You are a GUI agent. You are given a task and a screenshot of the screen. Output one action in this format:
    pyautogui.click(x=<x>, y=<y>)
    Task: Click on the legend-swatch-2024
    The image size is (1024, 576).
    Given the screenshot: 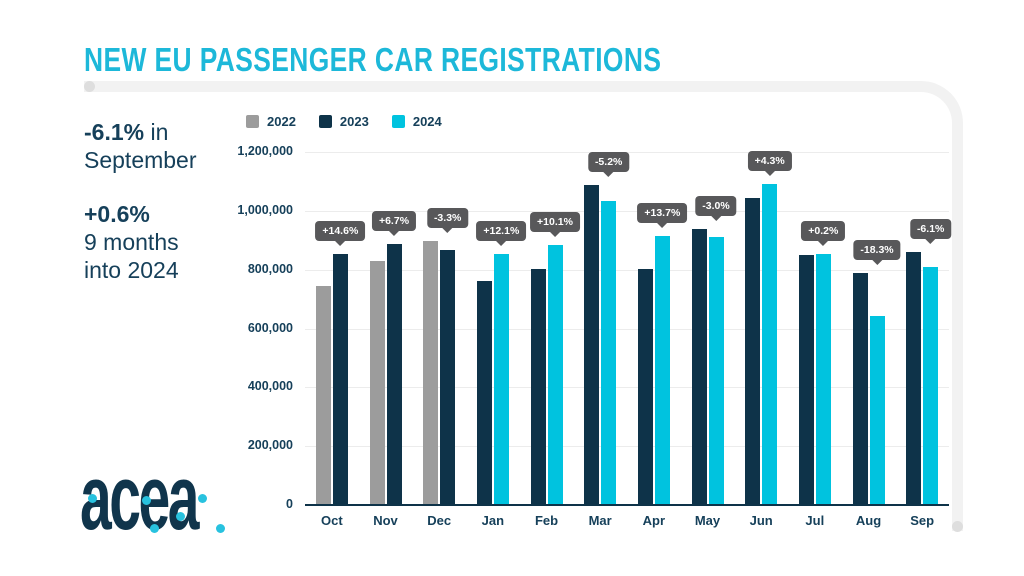 What is the action you would take?
    pyautogui.click(x=398, y=121)
    